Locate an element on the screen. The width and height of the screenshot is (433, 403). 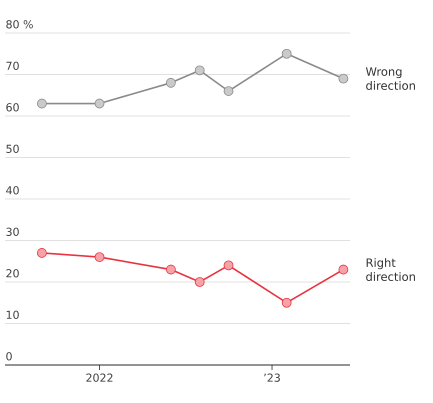
series-label: Right direction is located at coordinates (390, 269).